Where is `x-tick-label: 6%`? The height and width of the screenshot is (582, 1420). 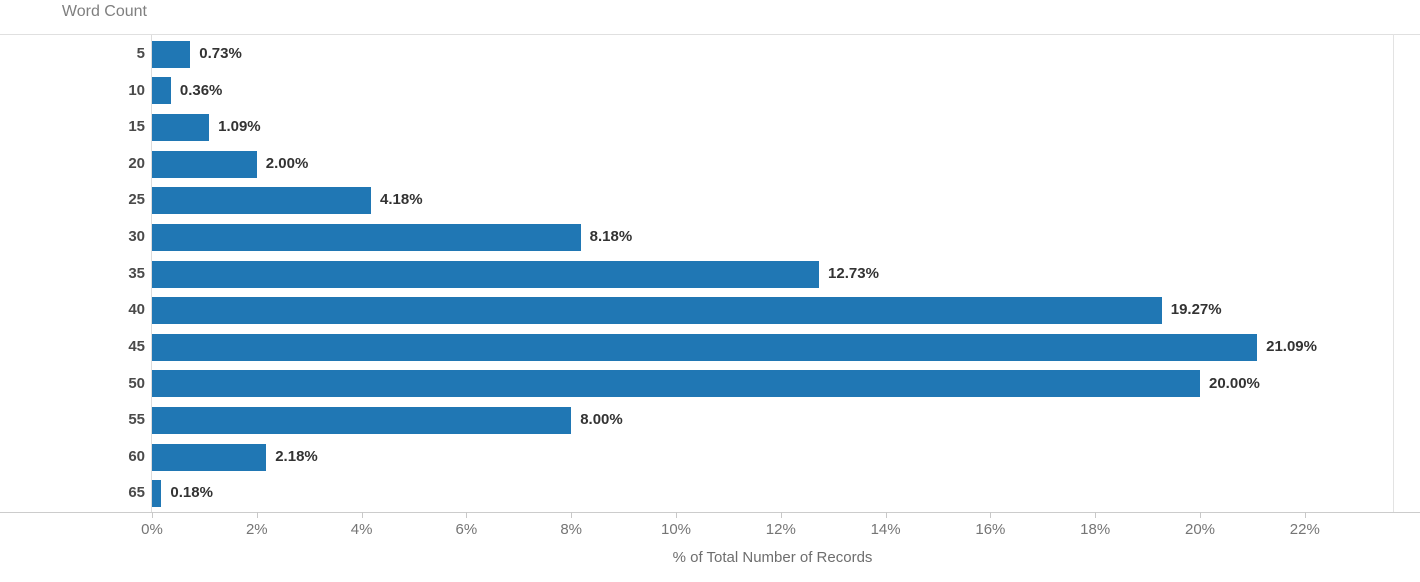 x-tick-label: 6% is located at coordinates (466, 529).